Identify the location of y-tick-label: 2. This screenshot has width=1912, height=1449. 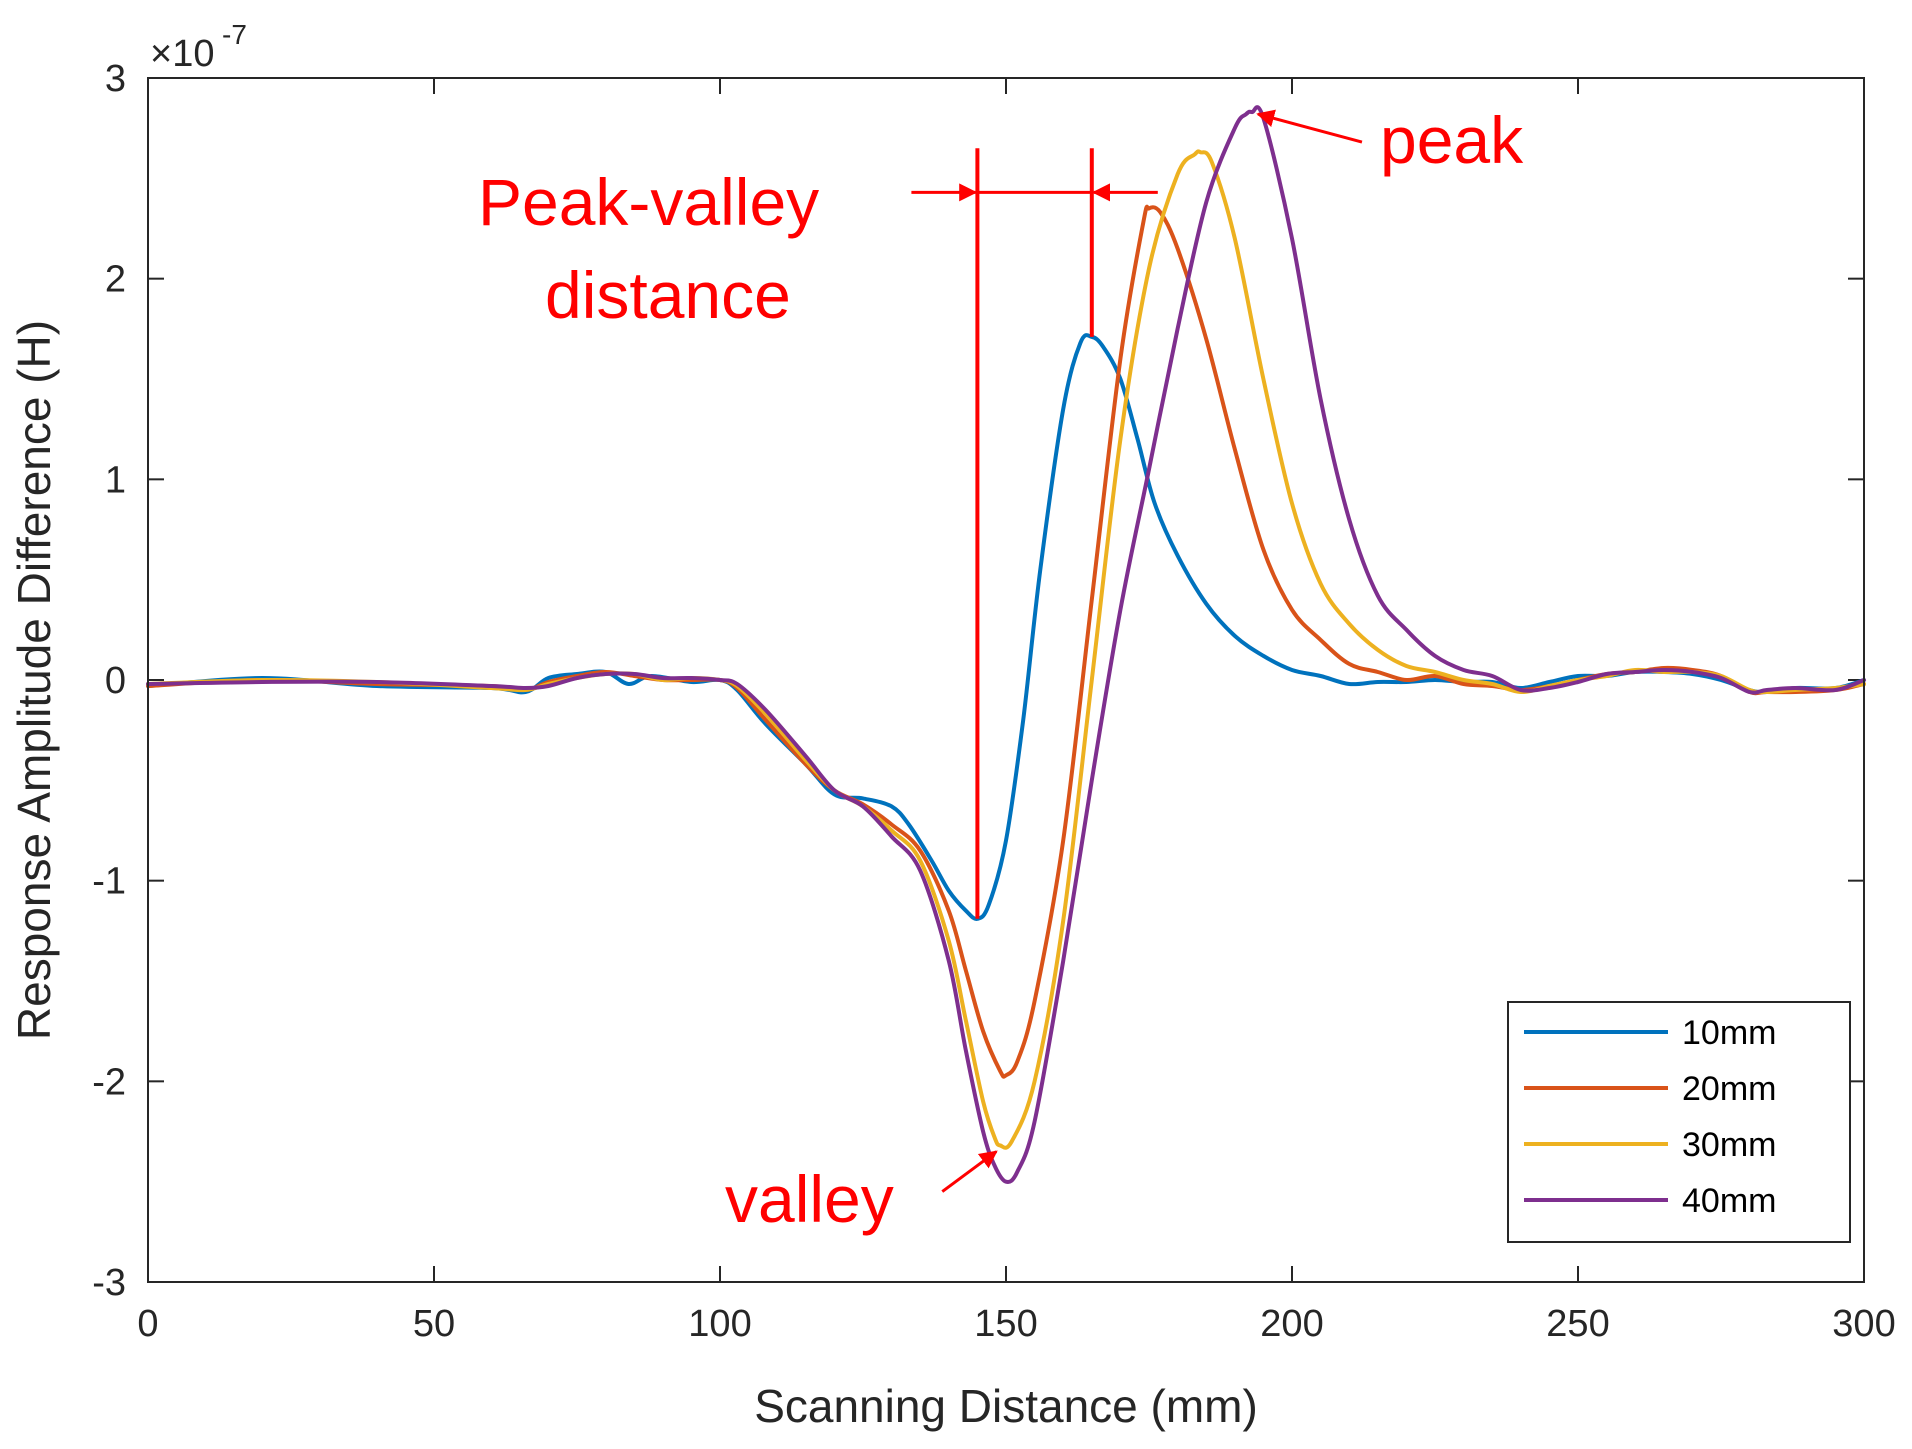
(115, 280).